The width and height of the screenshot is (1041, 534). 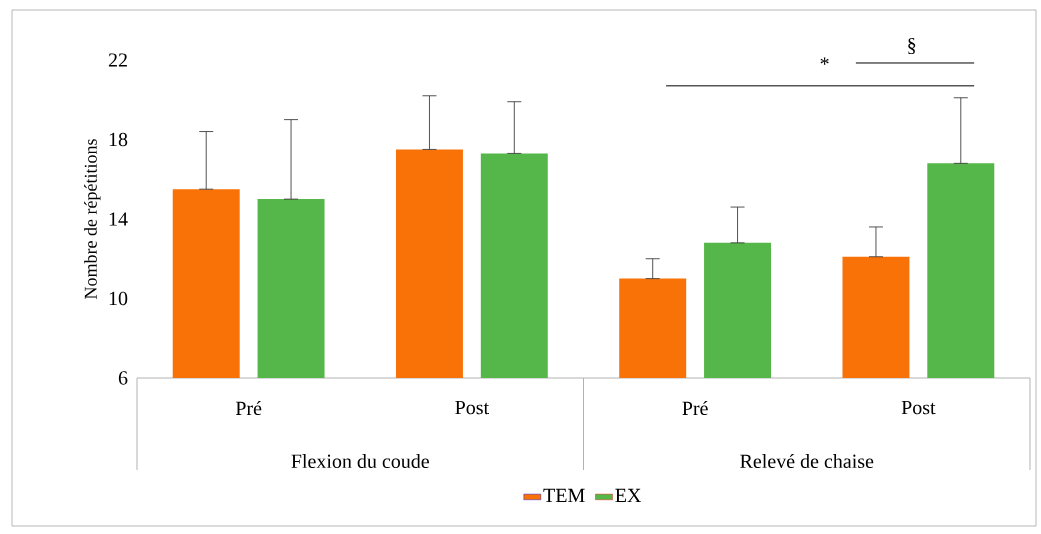 I want to click on text: Flexion du coude, so click(x=360, y=461).